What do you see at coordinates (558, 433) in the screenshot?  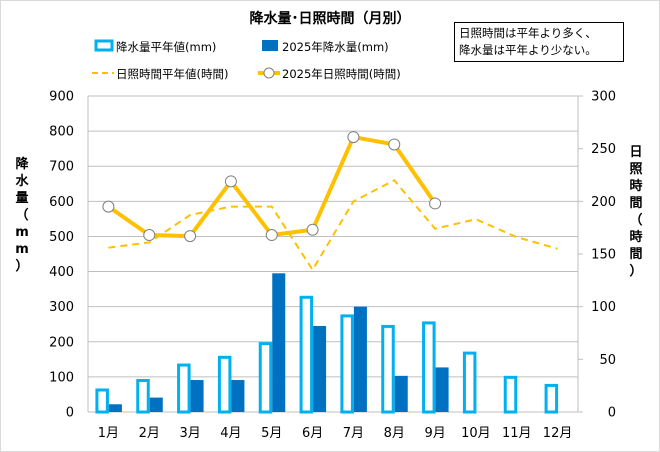 I see `x-tick-label: 12月` at bounding box center [558, 433].